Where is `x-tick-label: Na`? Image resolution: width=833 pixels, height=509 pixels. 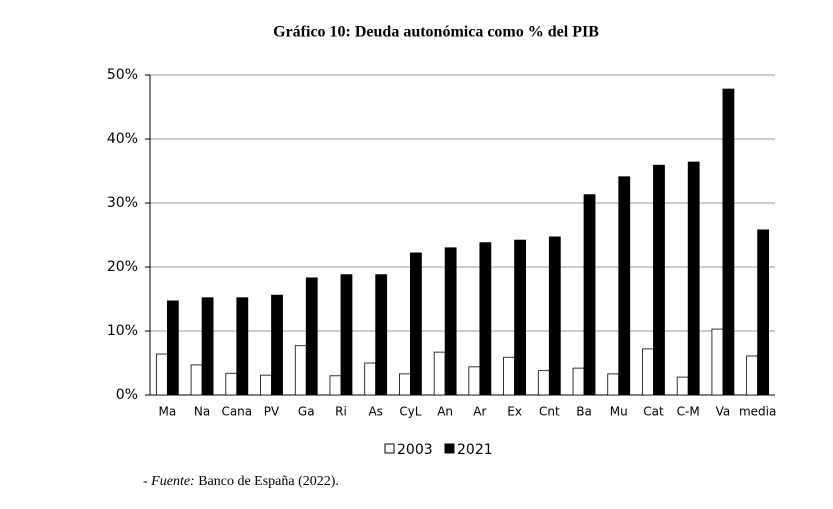 x-tick-label: Na is located at coordinates (202, 412).